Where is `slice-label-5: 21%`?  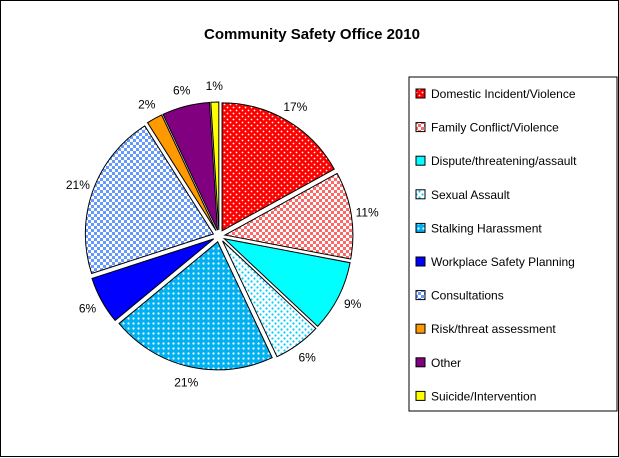 slice-label-5: 21% is located at coordinates (186, 382).